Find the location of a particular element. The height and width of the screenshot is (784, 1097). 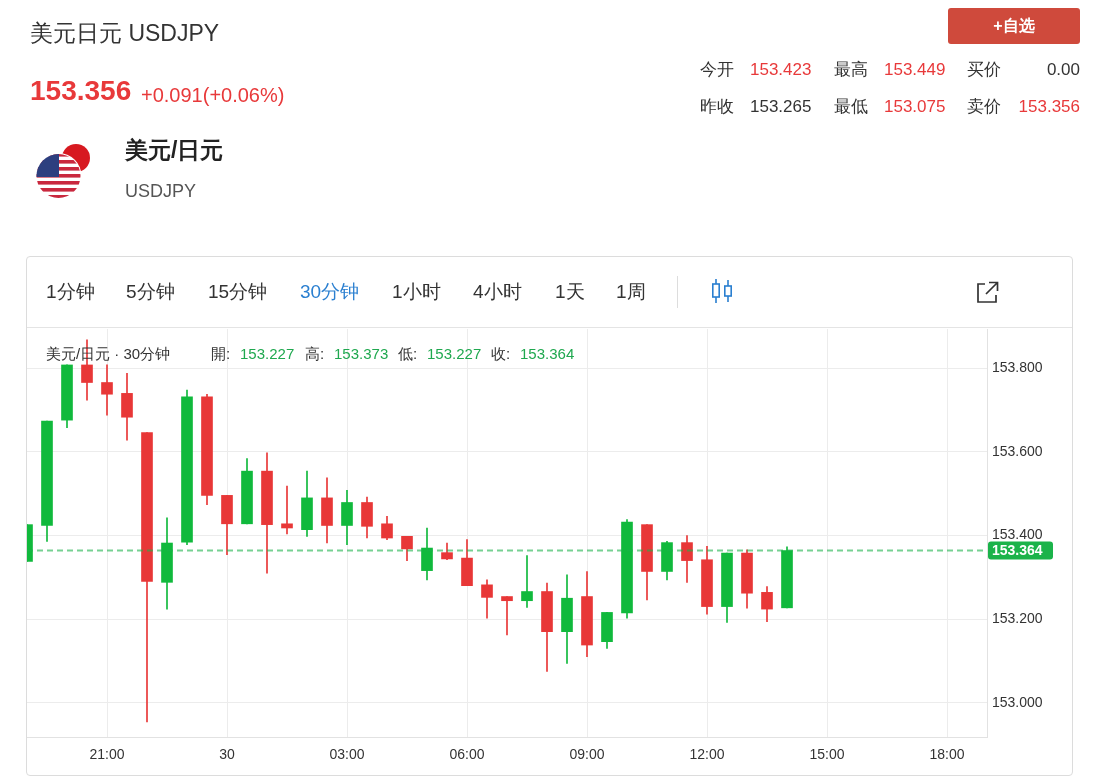

chart-title: 美元日元 USDJPY is located at coordinates (125, 33).